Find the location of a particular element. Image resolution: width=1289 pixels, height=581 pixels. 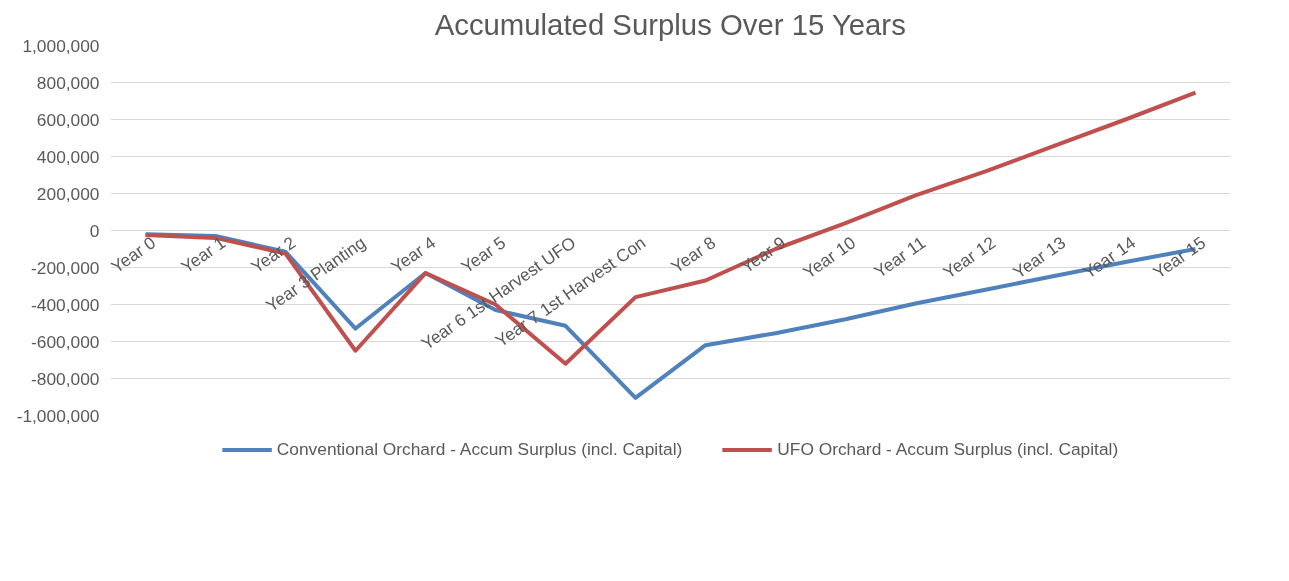

x-tick-label: Year 4 is located at coordinates (413, 255).